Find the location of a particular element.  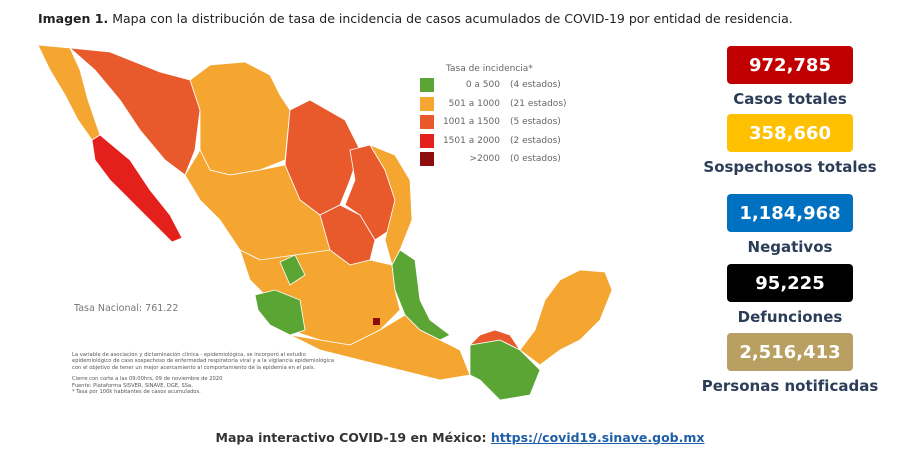

stat-label: Personas notificadas is located at coordinates (790, 386).